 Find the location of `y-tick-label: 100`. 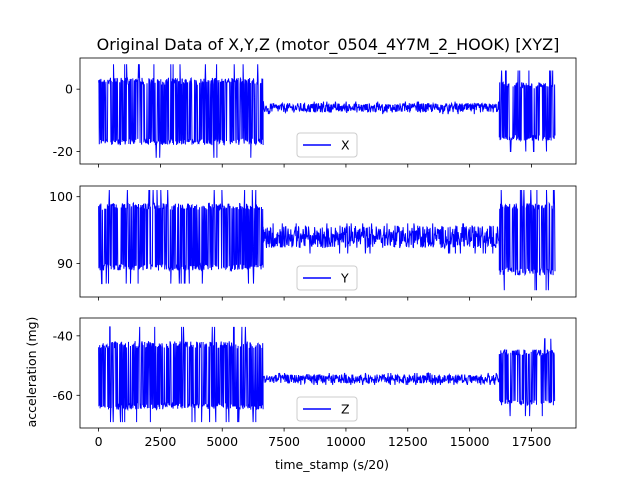

y-tick-label: 100 is located at coordinates (61, 196).